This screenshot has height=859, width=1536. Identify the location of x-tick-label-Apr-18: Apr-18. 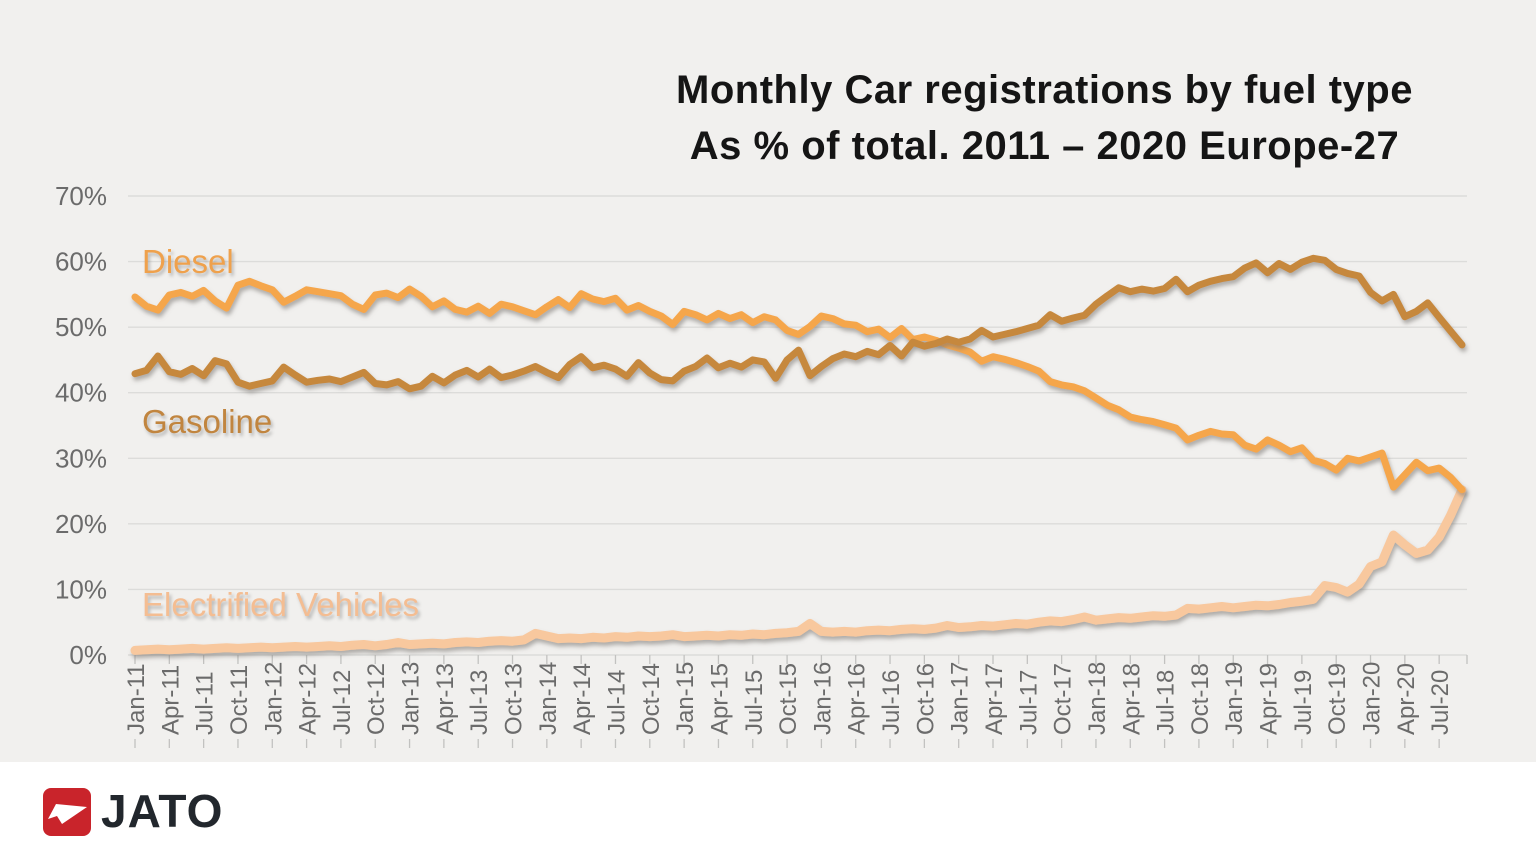
(1131, 699).